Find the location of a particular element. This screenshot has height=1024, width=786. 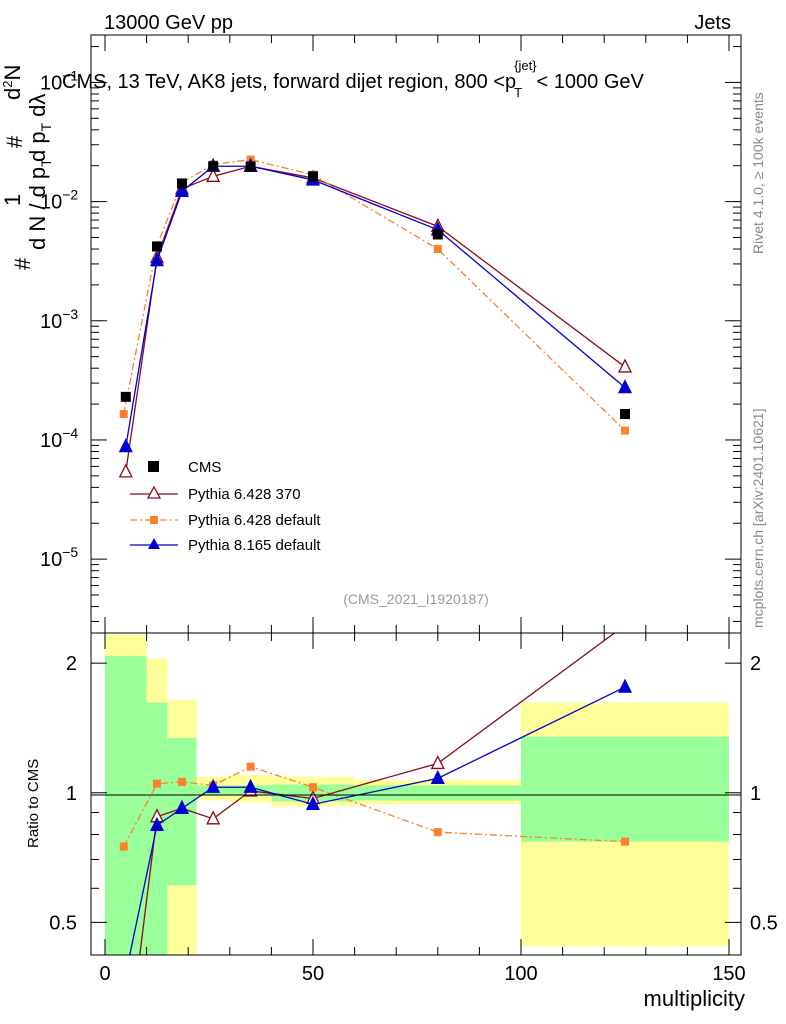

ylabel-hash2: # is located at coordinates (14, 141).